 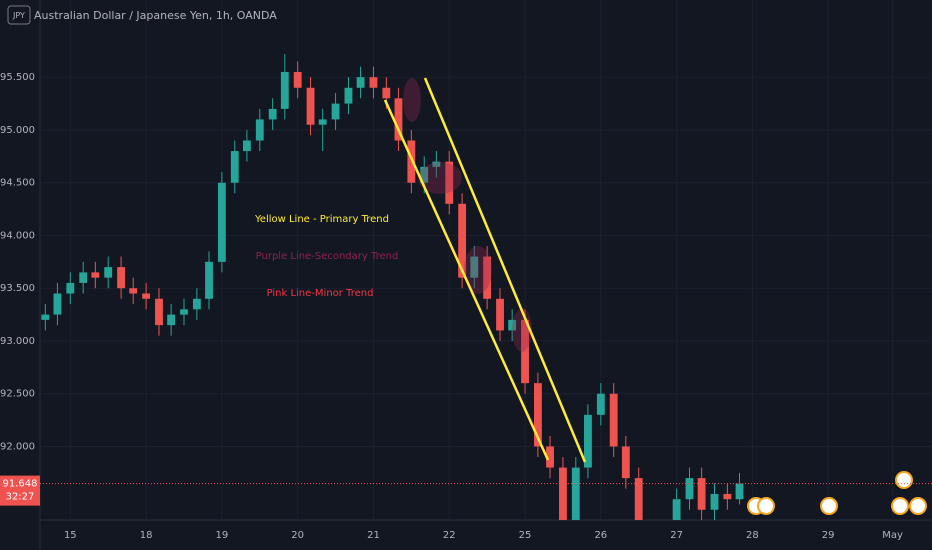 I want to click on x-tick-label: 18, so click(x=146, y=535).